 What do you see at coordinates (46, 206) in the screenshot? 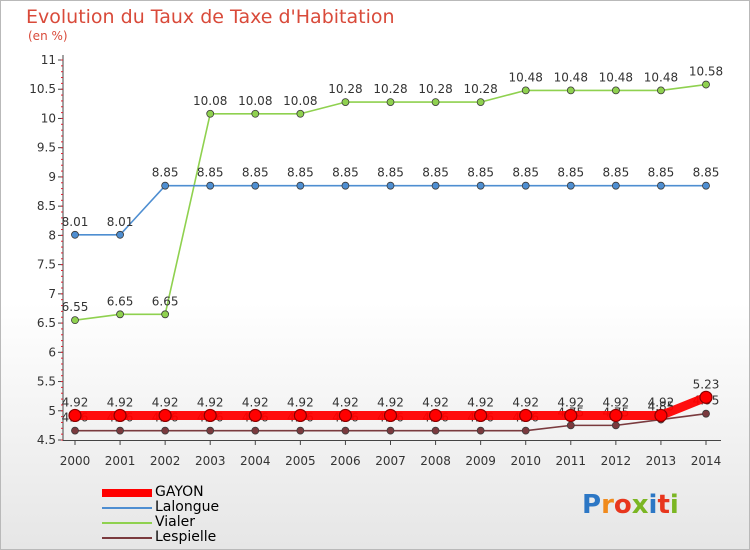
I see `y-tick-label: 8.5` at bounding box center [46, 206].